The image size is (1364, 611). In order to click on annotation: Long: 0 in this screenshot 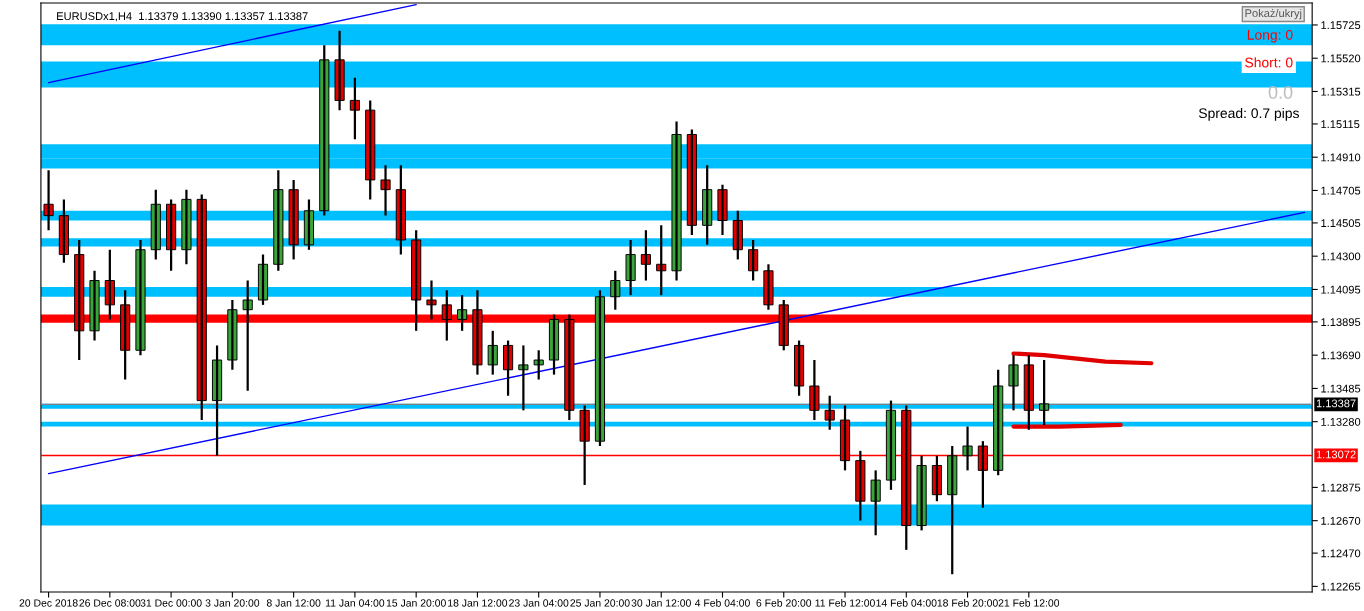, I will do `click(1270, 36)`.